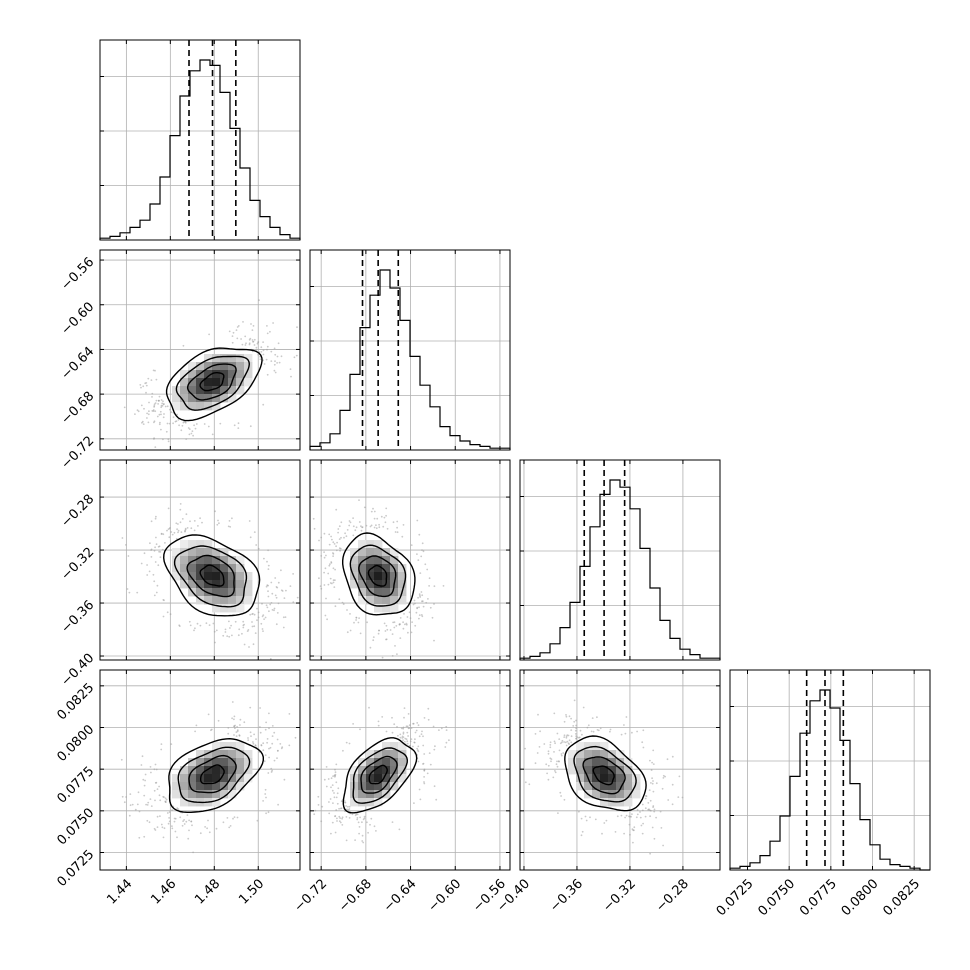  I want to click on density-cells, so click(212, 774).